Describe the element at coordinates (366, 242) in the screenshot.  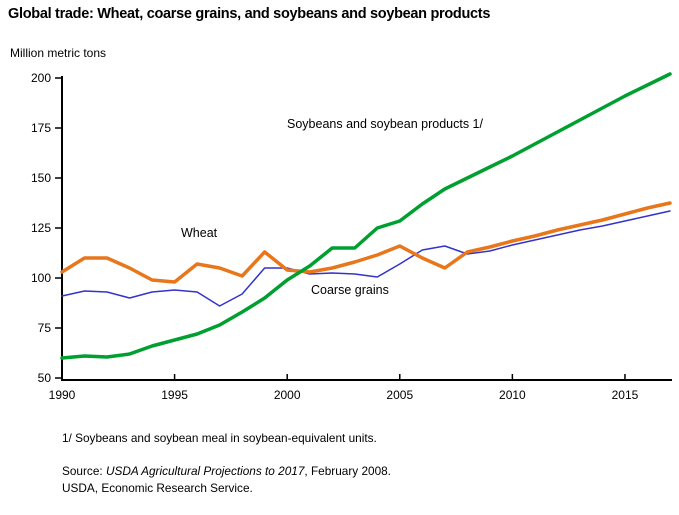
I see `wheat-line` at that location.